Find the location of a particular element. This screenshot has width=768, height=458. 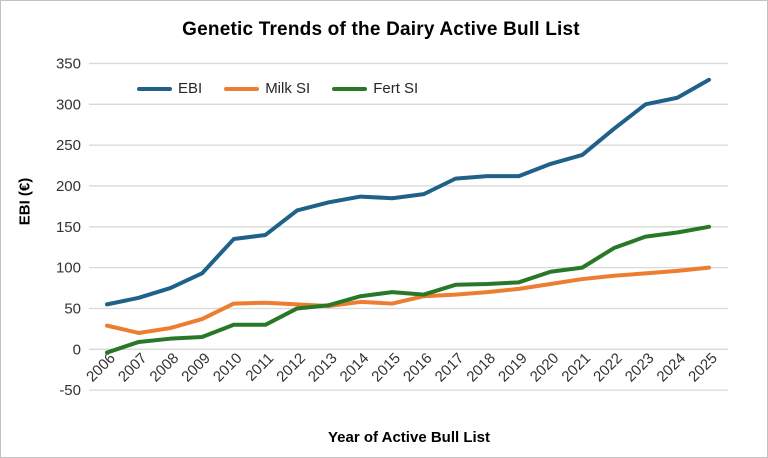

x-tick-label: 2011 is located at coordinates (259, 367).